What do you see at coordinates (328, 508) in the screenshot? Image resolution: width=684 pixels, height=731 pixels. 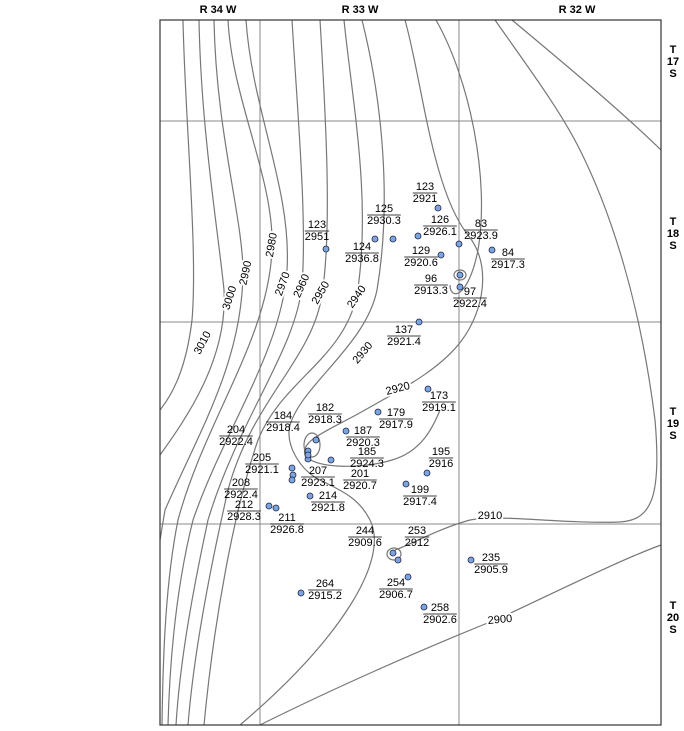 I see `well-elevation: 2921.8` at bounding box center [328, 508].